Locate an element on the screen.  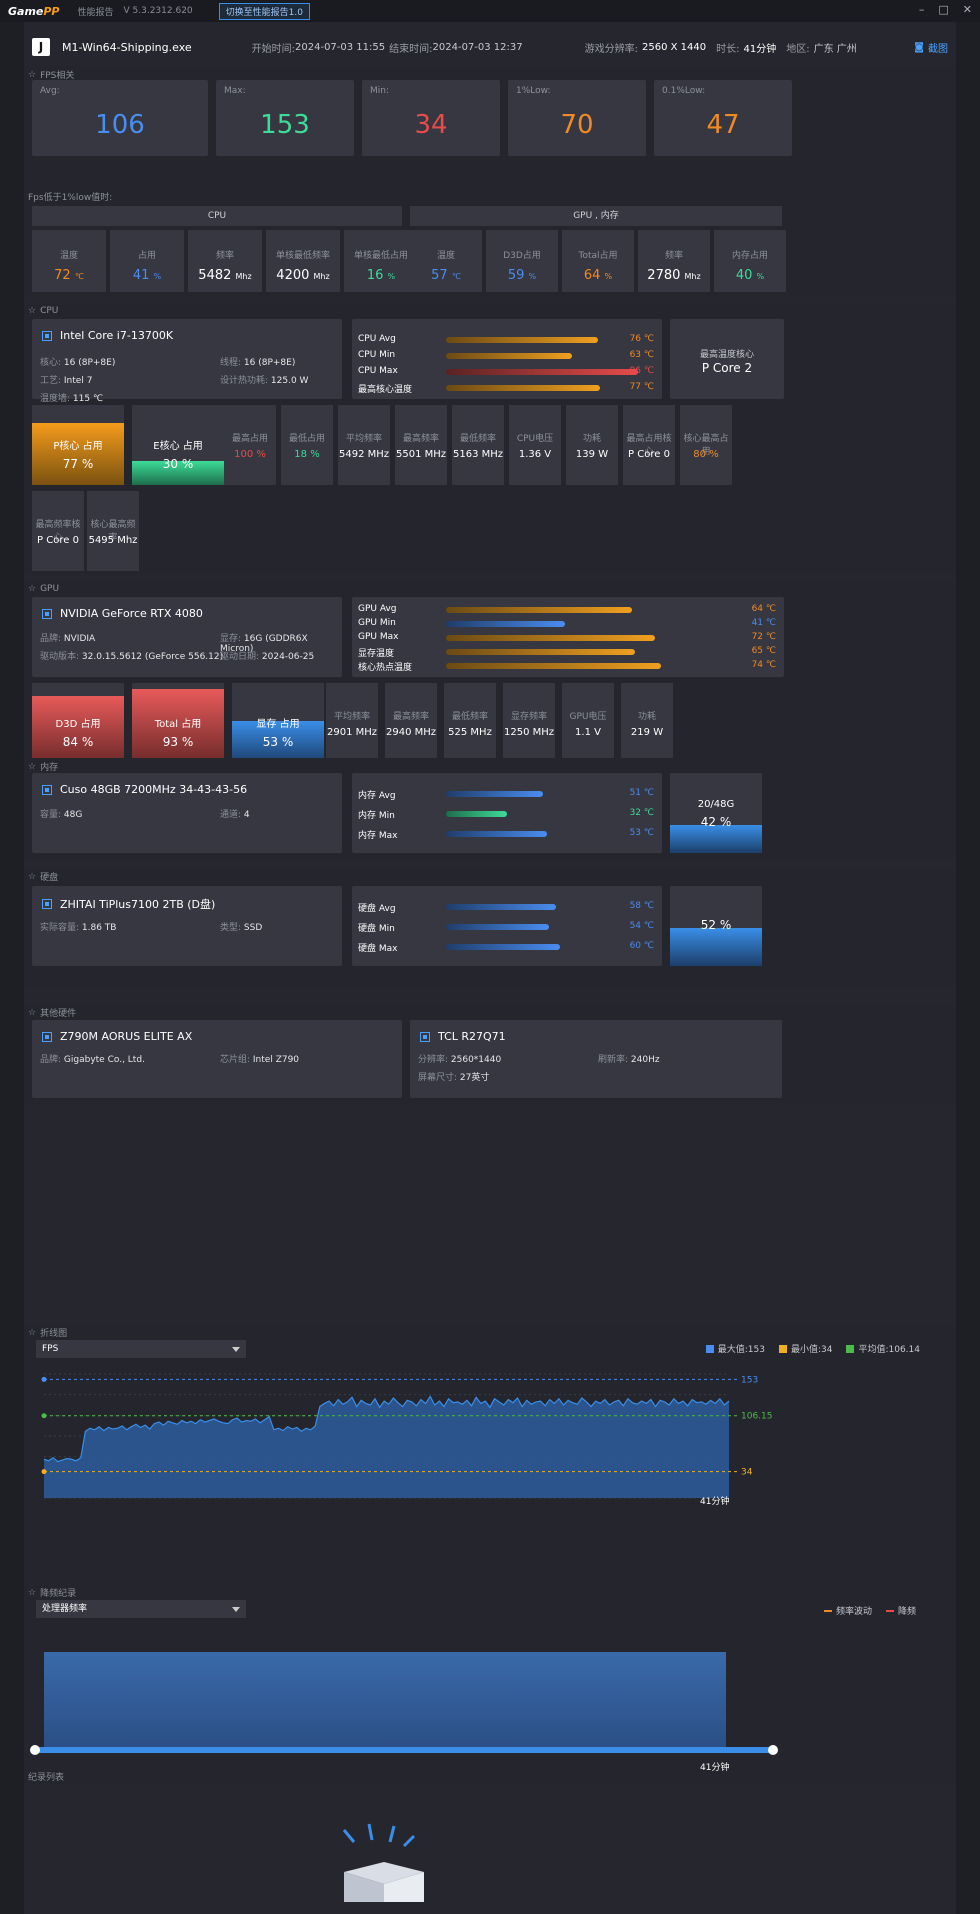
line-legend: 最大值:153 最小值:34 平均值:106.14 is located at coordinates (812, 1348).